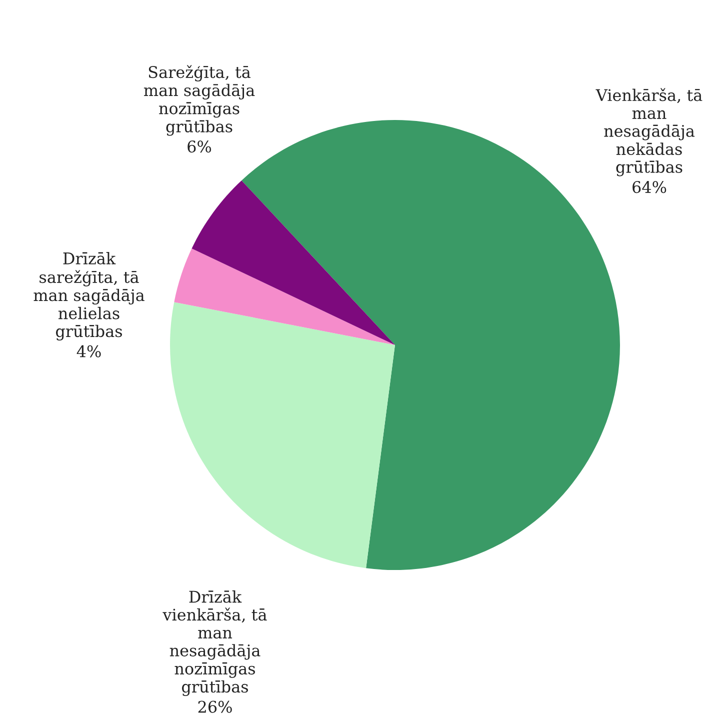 The height and width of the screenshot is (728, 726). I want to click on slice-label: Drīzāk sarežģīta, tā man sagādāja nelielas grūtības, so click(89, 296).